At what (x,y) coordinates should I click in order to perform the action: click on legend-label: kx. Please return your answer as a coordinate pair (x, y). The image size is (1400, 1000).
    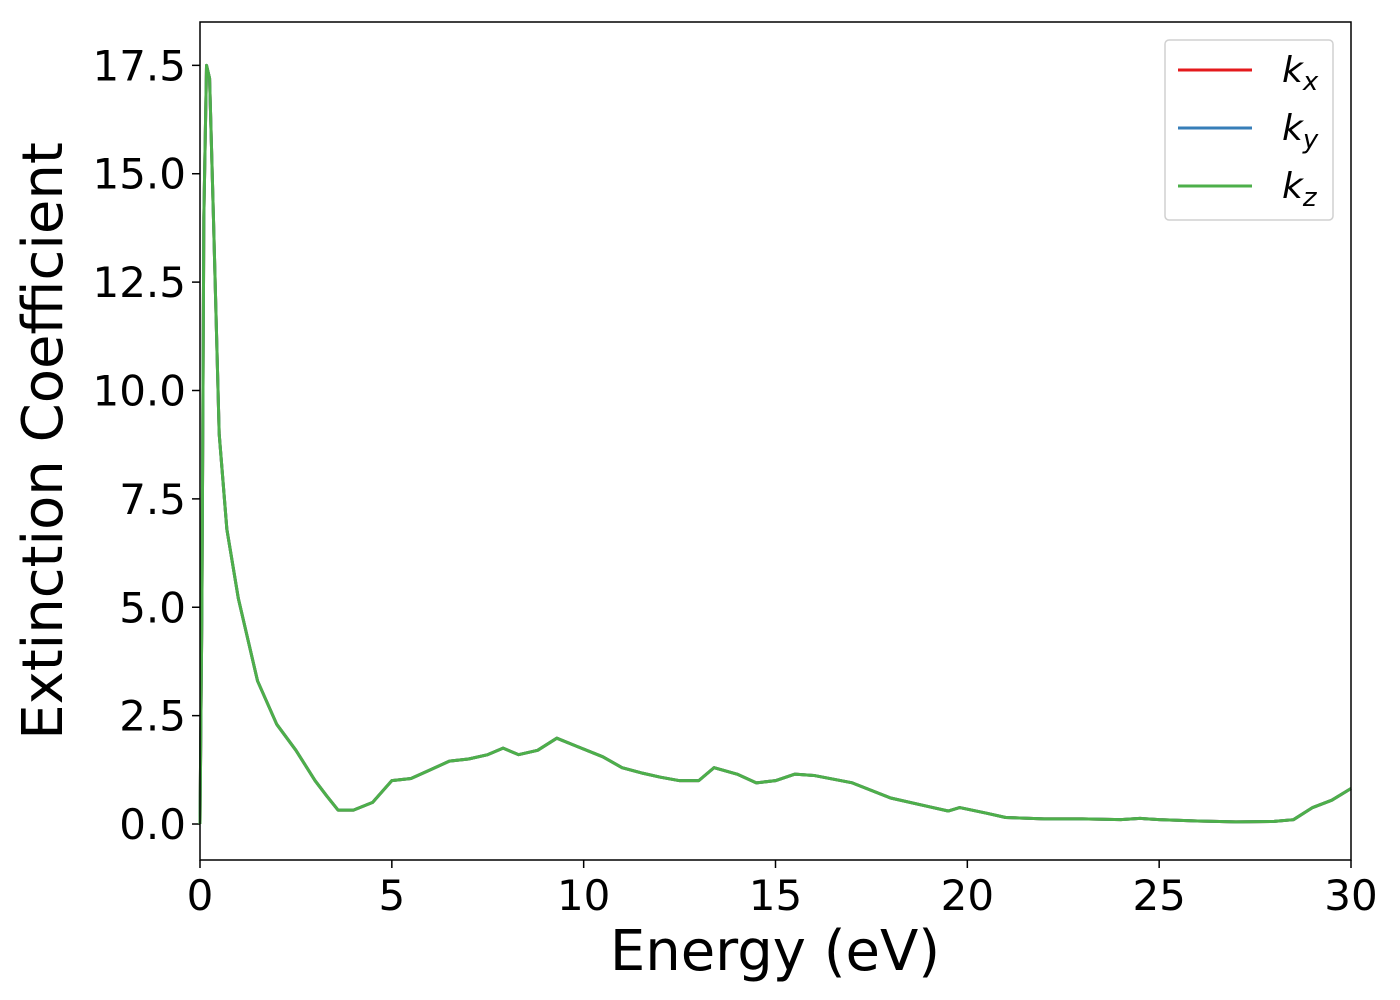
    Looking at the image, I should click on (1300, 73).